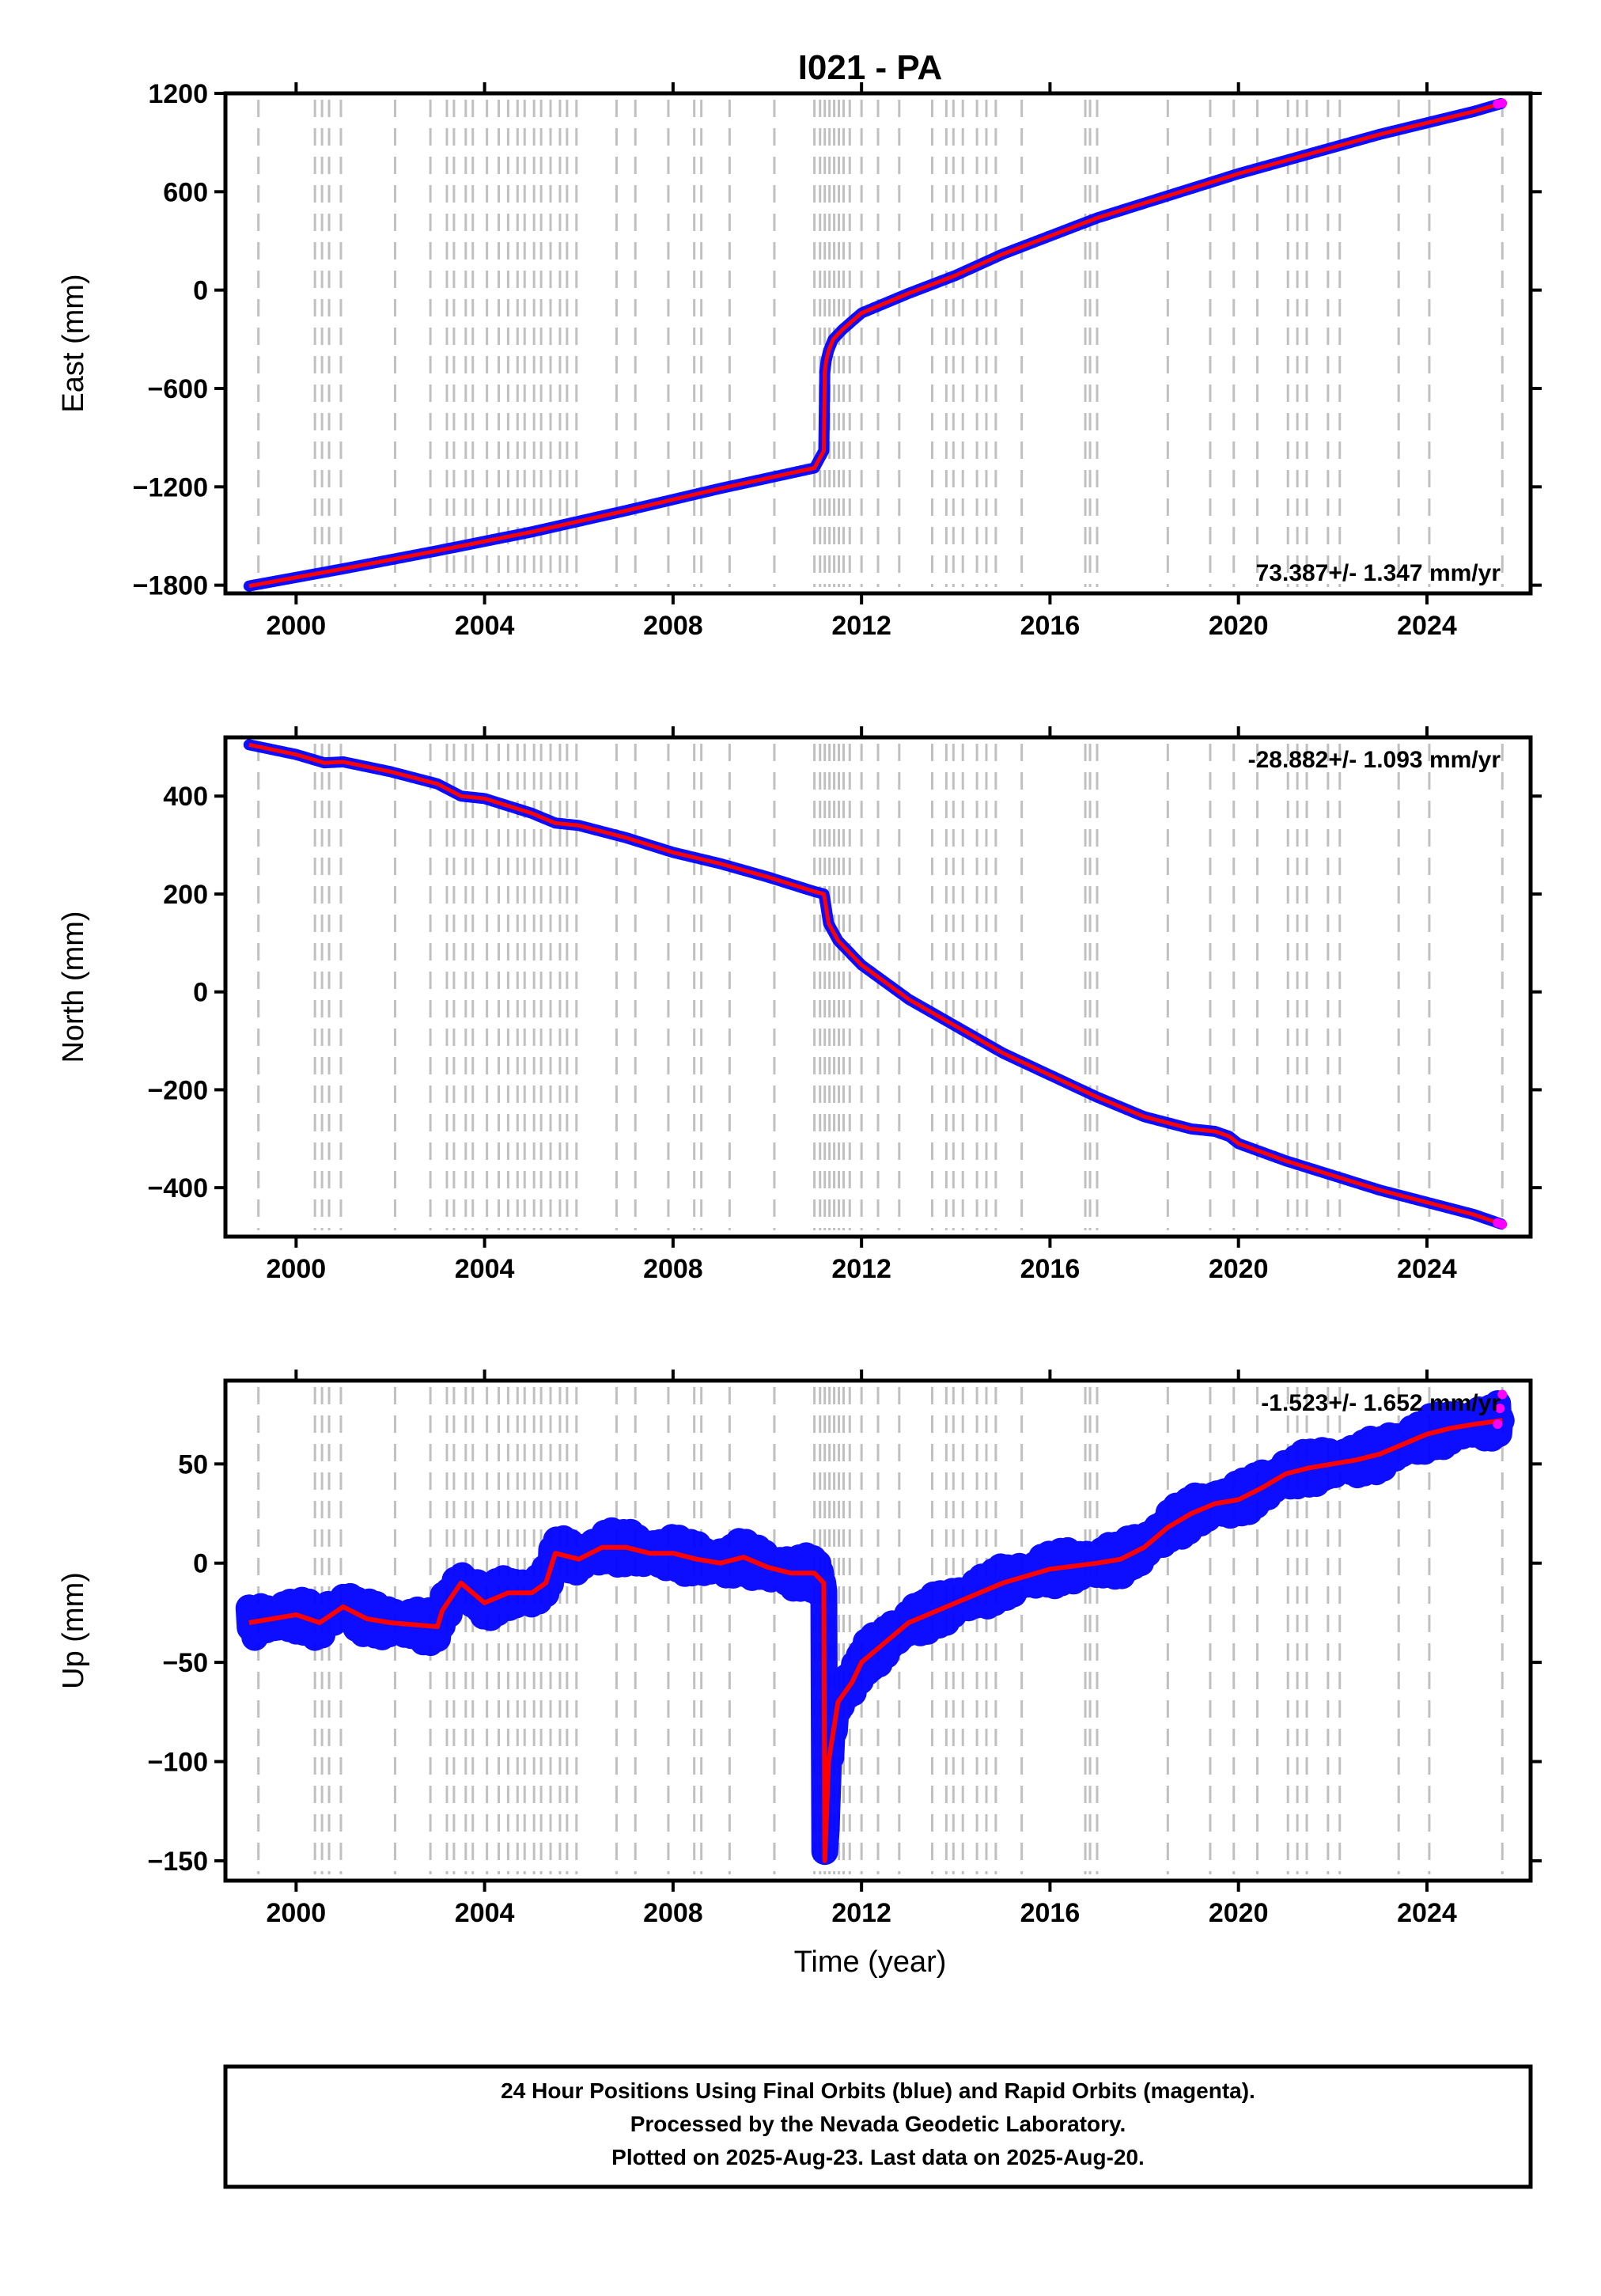 The height and width of the screenshot is (2296, 1601). What do you see at coordinates (201, 993) in the screenshot?
I see `north-y-tick-label: 0` at bounding box center [201, 993].